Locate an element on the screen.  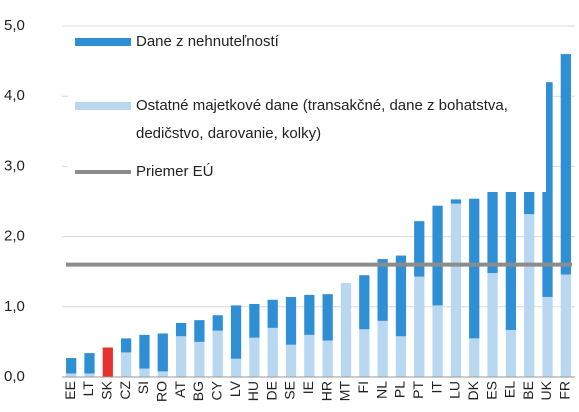
x-tick-label: LT is located at coordinates (88, 389).